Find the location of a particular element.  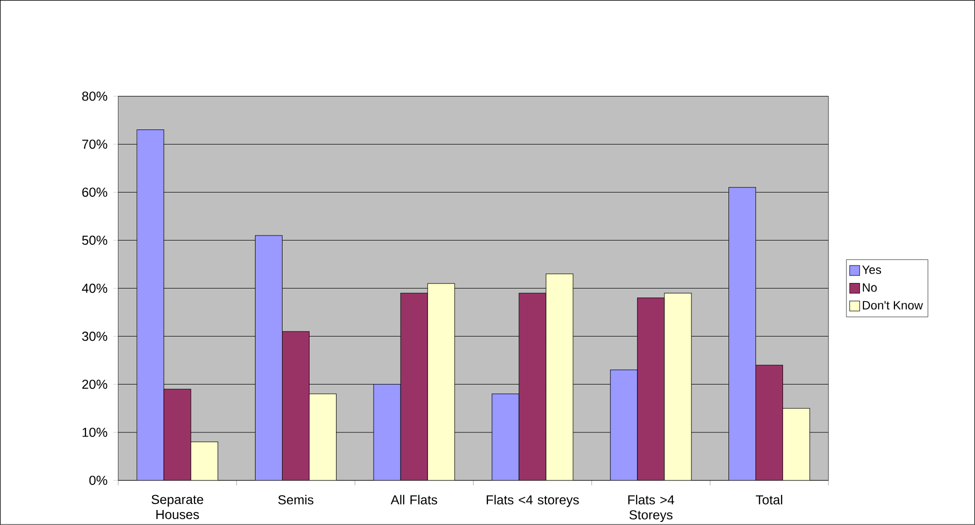

legend-label: Yes is located at coordinates (872, 269).